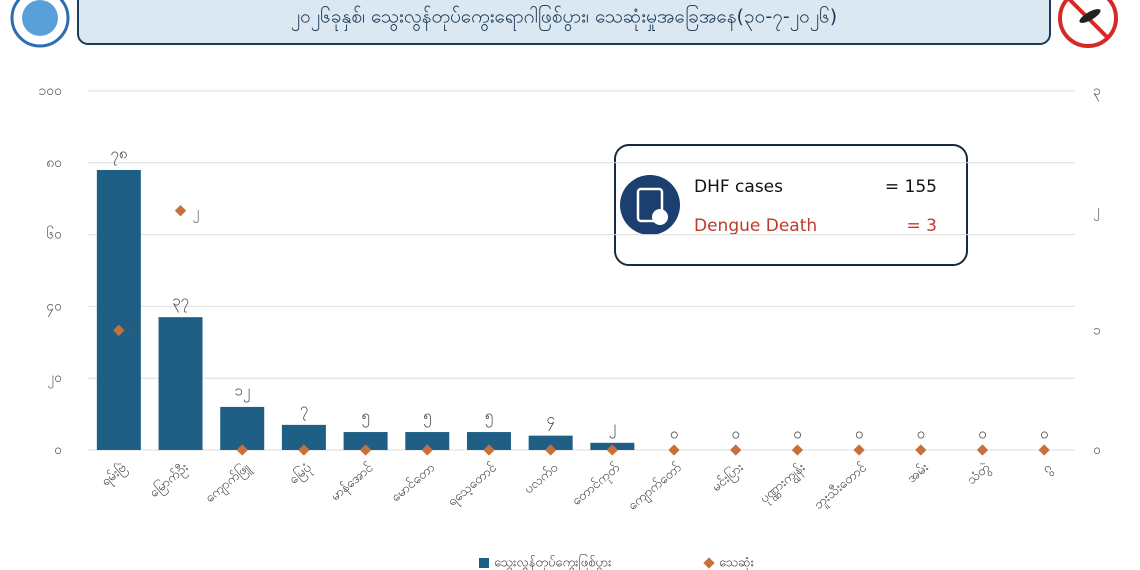  Describe the element at coordinates (918, 472) in the screenshot. I see `x-tick-label: အမ်း` at that location.